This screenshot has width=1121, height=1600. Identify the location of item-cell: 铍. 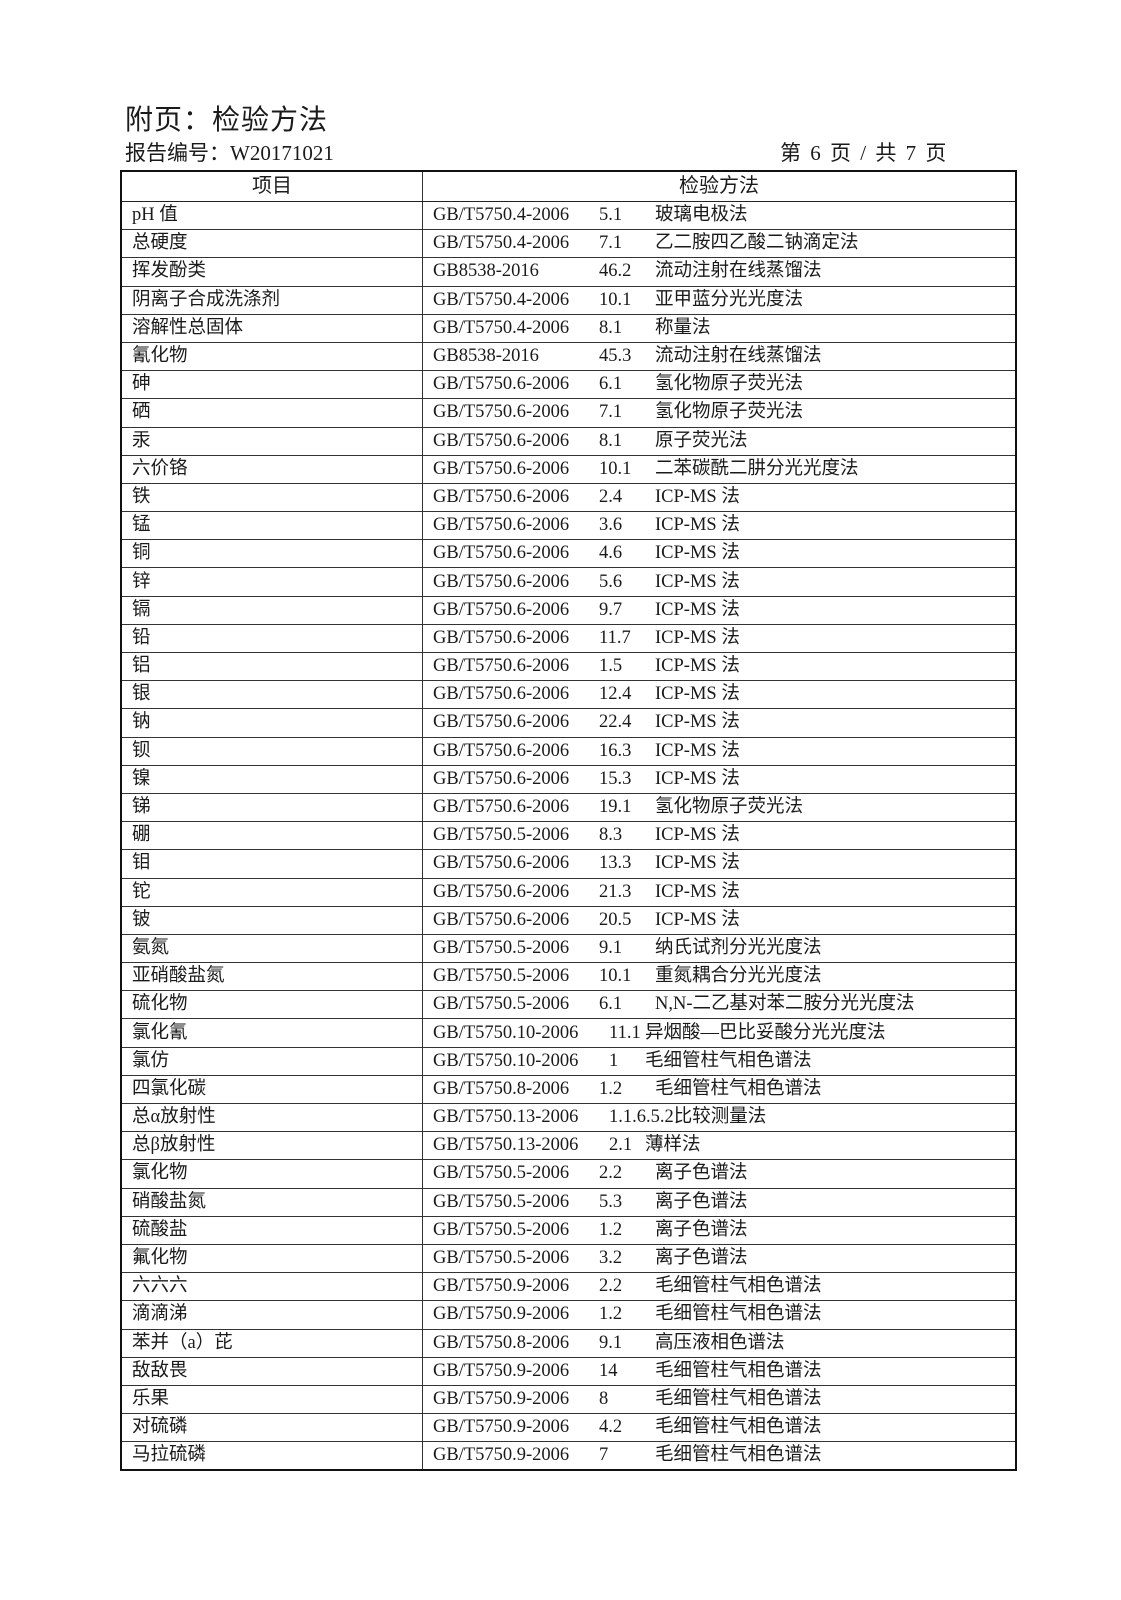
(271, 920).